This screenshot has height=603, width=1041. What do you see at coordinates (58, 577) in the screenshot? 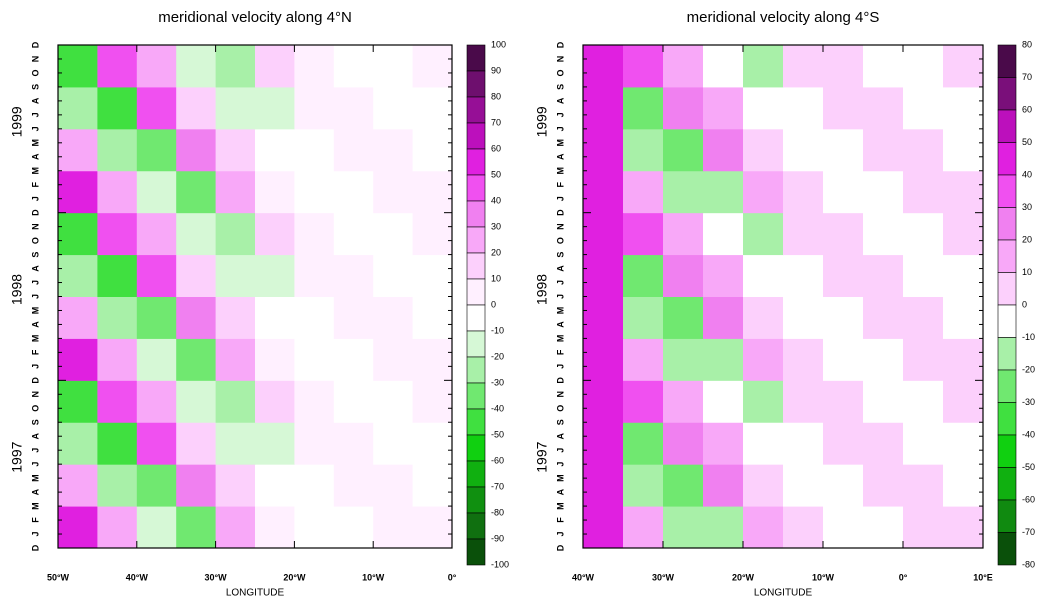
I see `x-tick-label: 50°W` at bounding box center [58, 577].